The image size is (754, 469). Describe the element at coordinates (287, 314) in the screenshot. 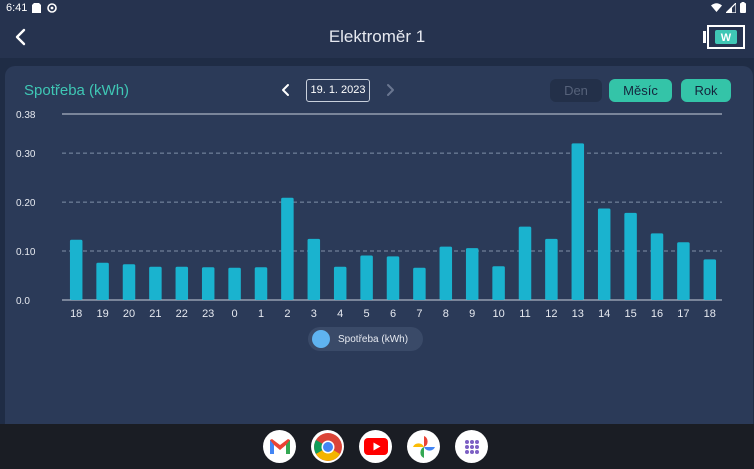

I see `x-tick-label: 2` at that location.